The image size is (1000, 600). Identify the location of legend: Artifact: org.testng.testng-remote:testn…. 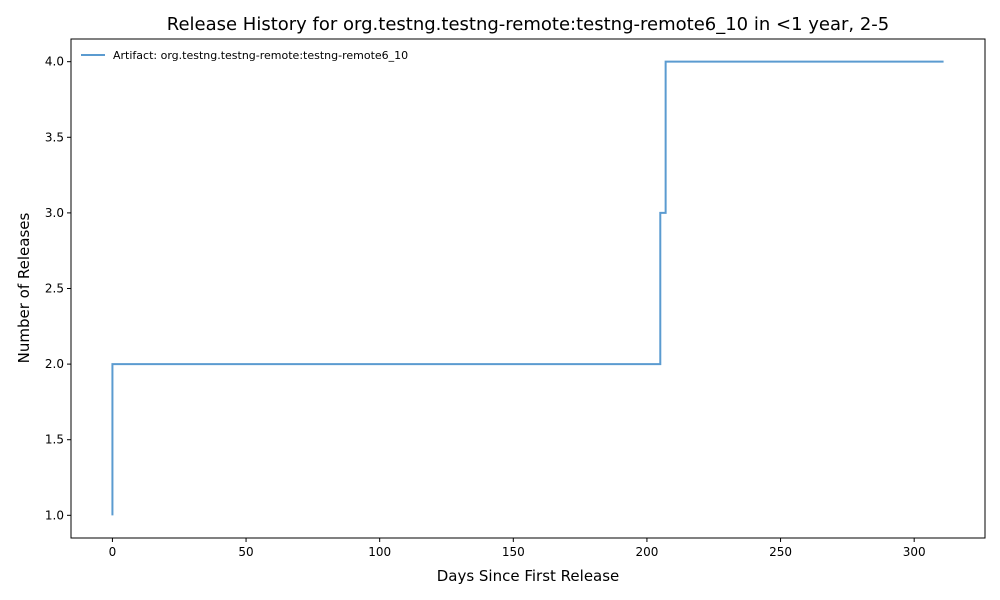
(244, 55).